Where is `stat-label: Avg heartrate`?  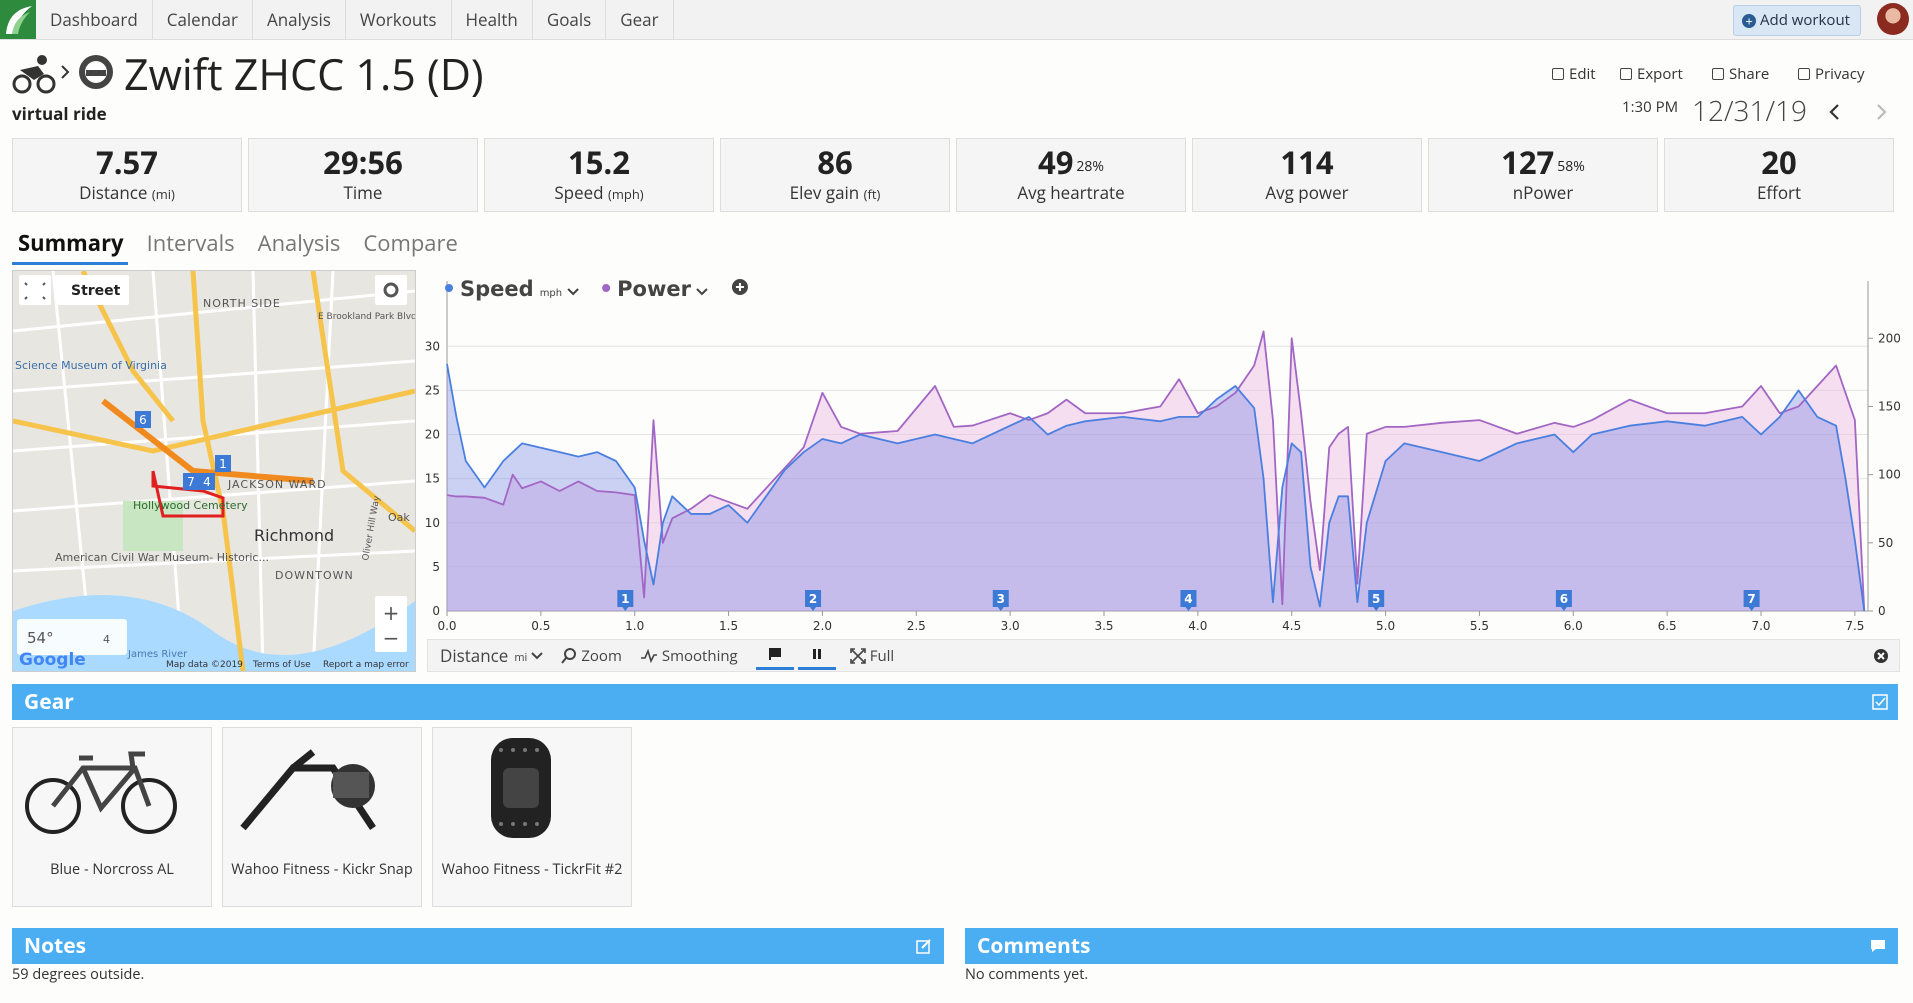 stat-label: Avg heartrate is located at coordinates (1071, 192).